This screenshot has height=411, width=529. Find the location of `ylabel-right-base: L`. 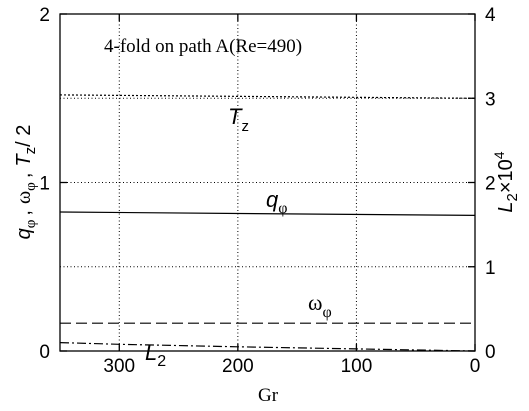

ylabel-right-base: L is located at coordinates (506, 206).